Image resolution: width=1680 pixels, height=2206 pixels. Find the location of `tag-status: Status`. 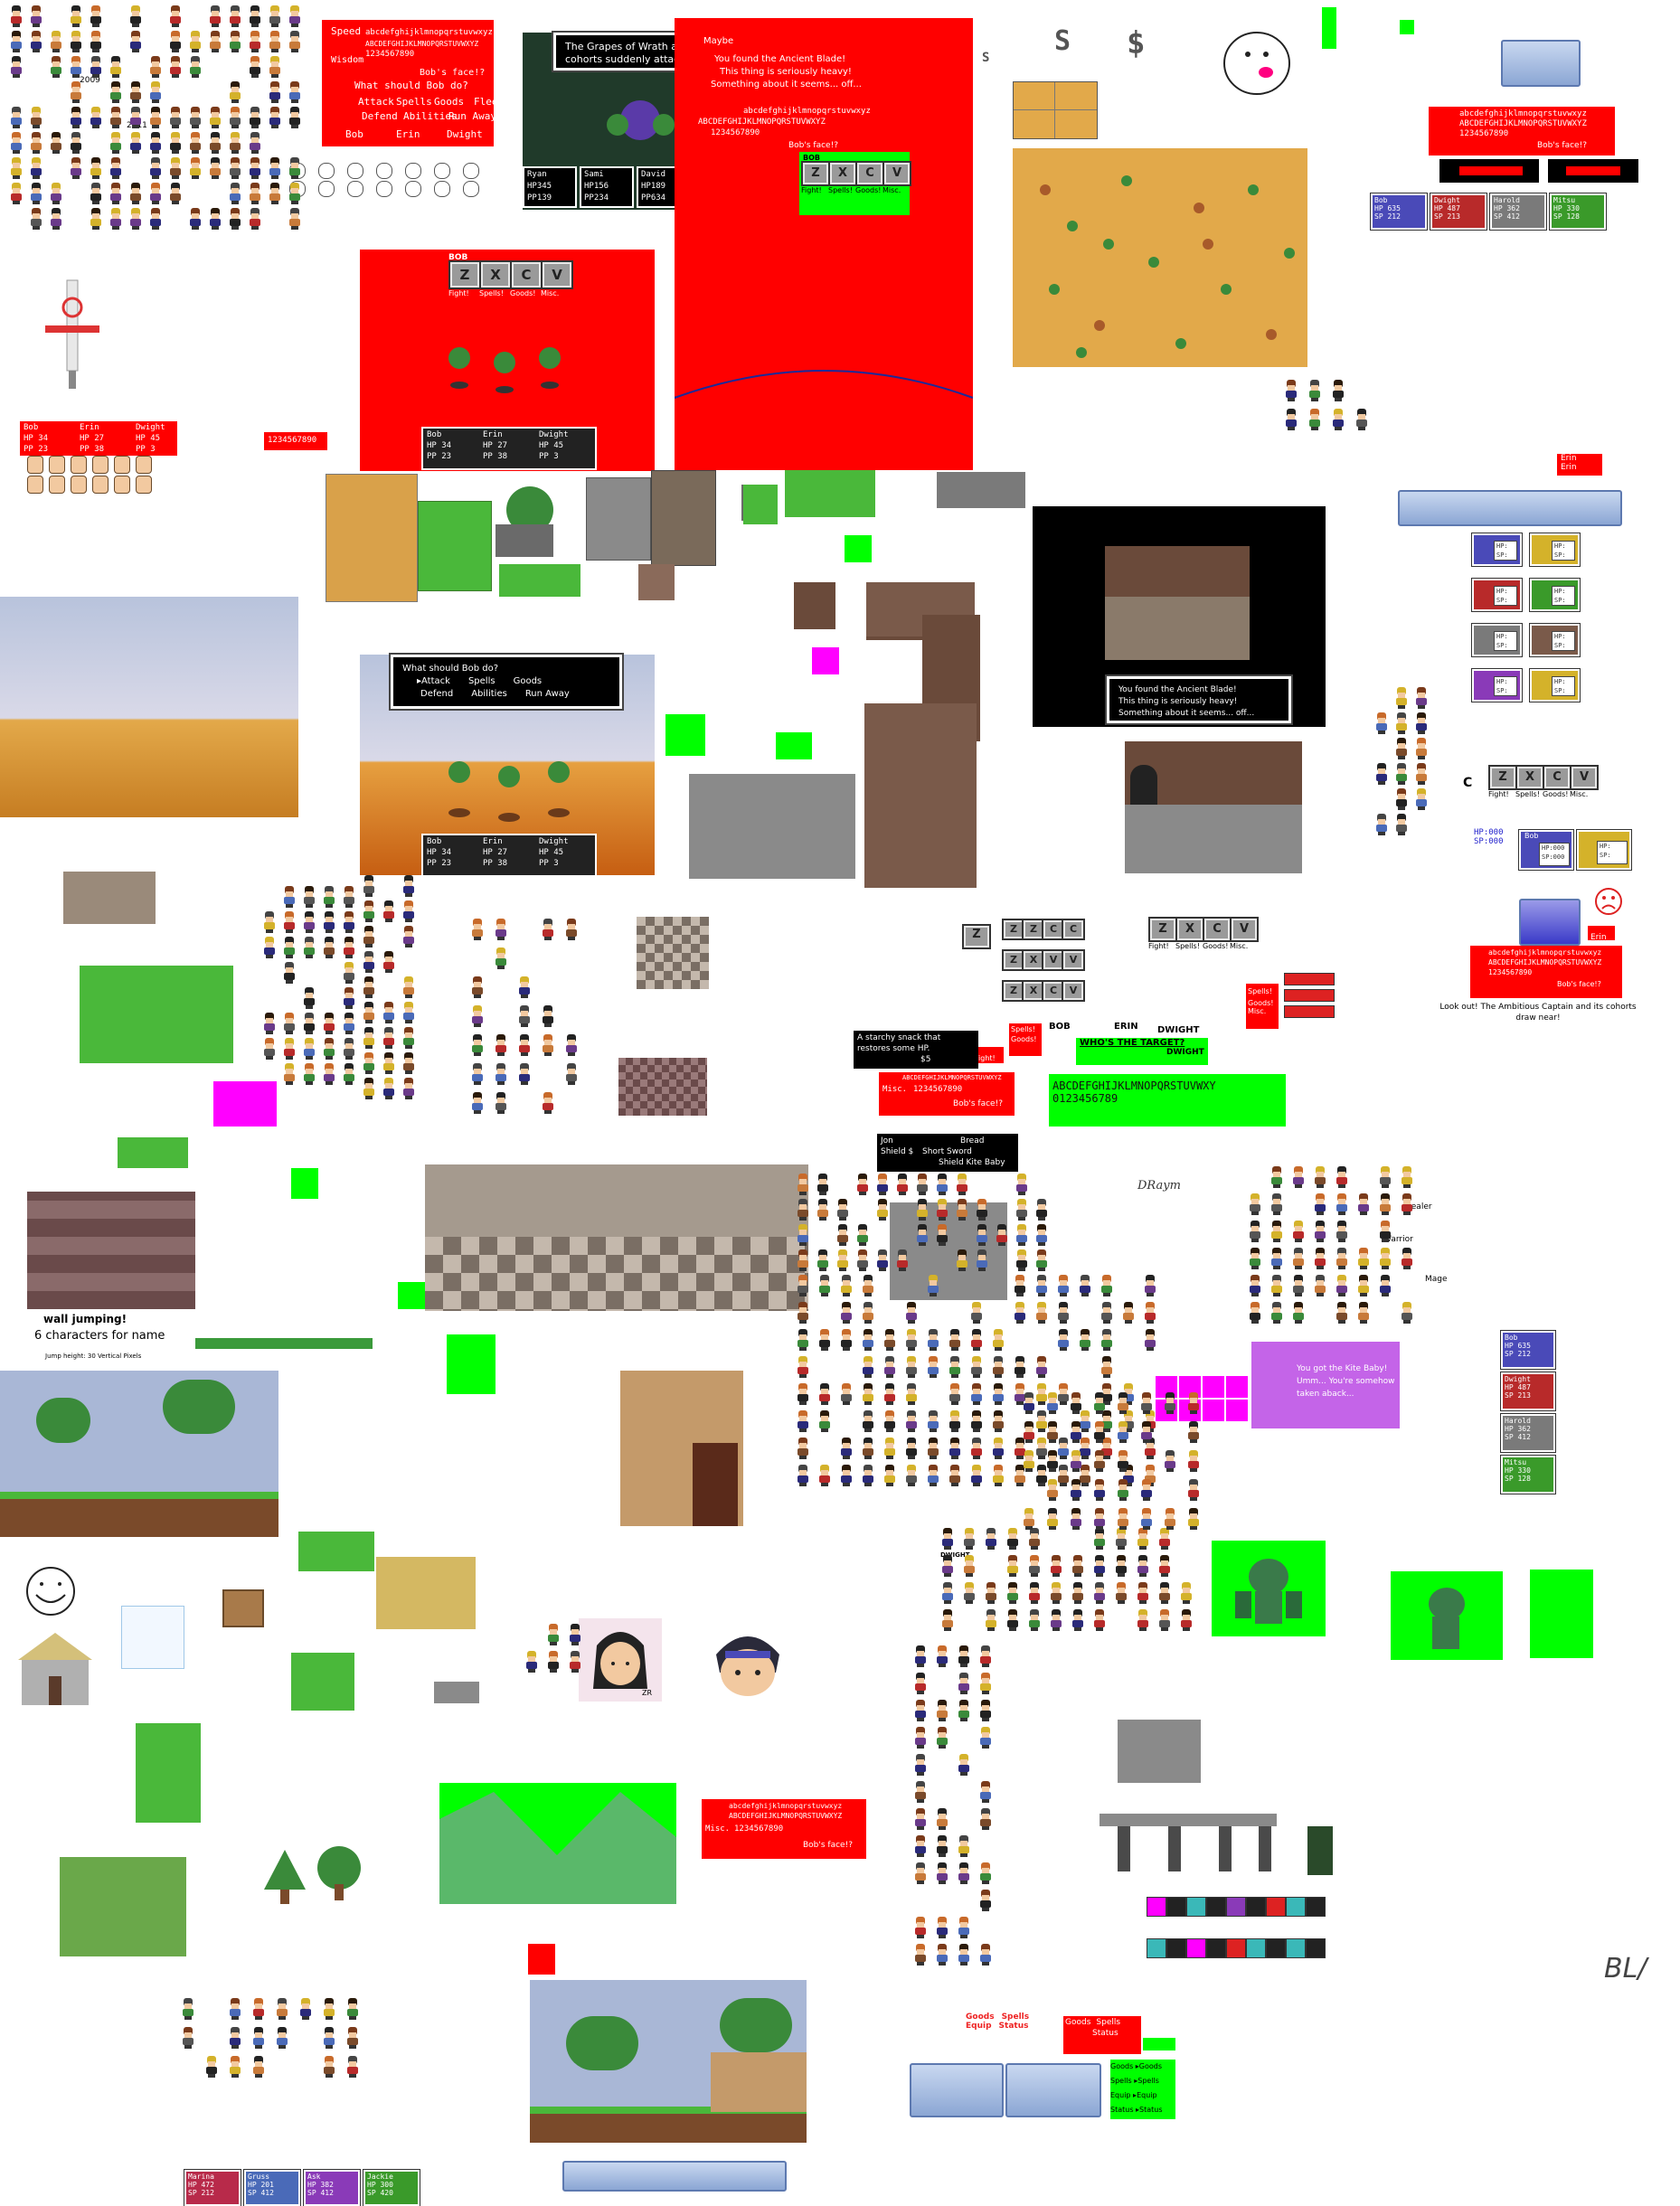

tag-status: Status is located at coordinates (1014, 2026).